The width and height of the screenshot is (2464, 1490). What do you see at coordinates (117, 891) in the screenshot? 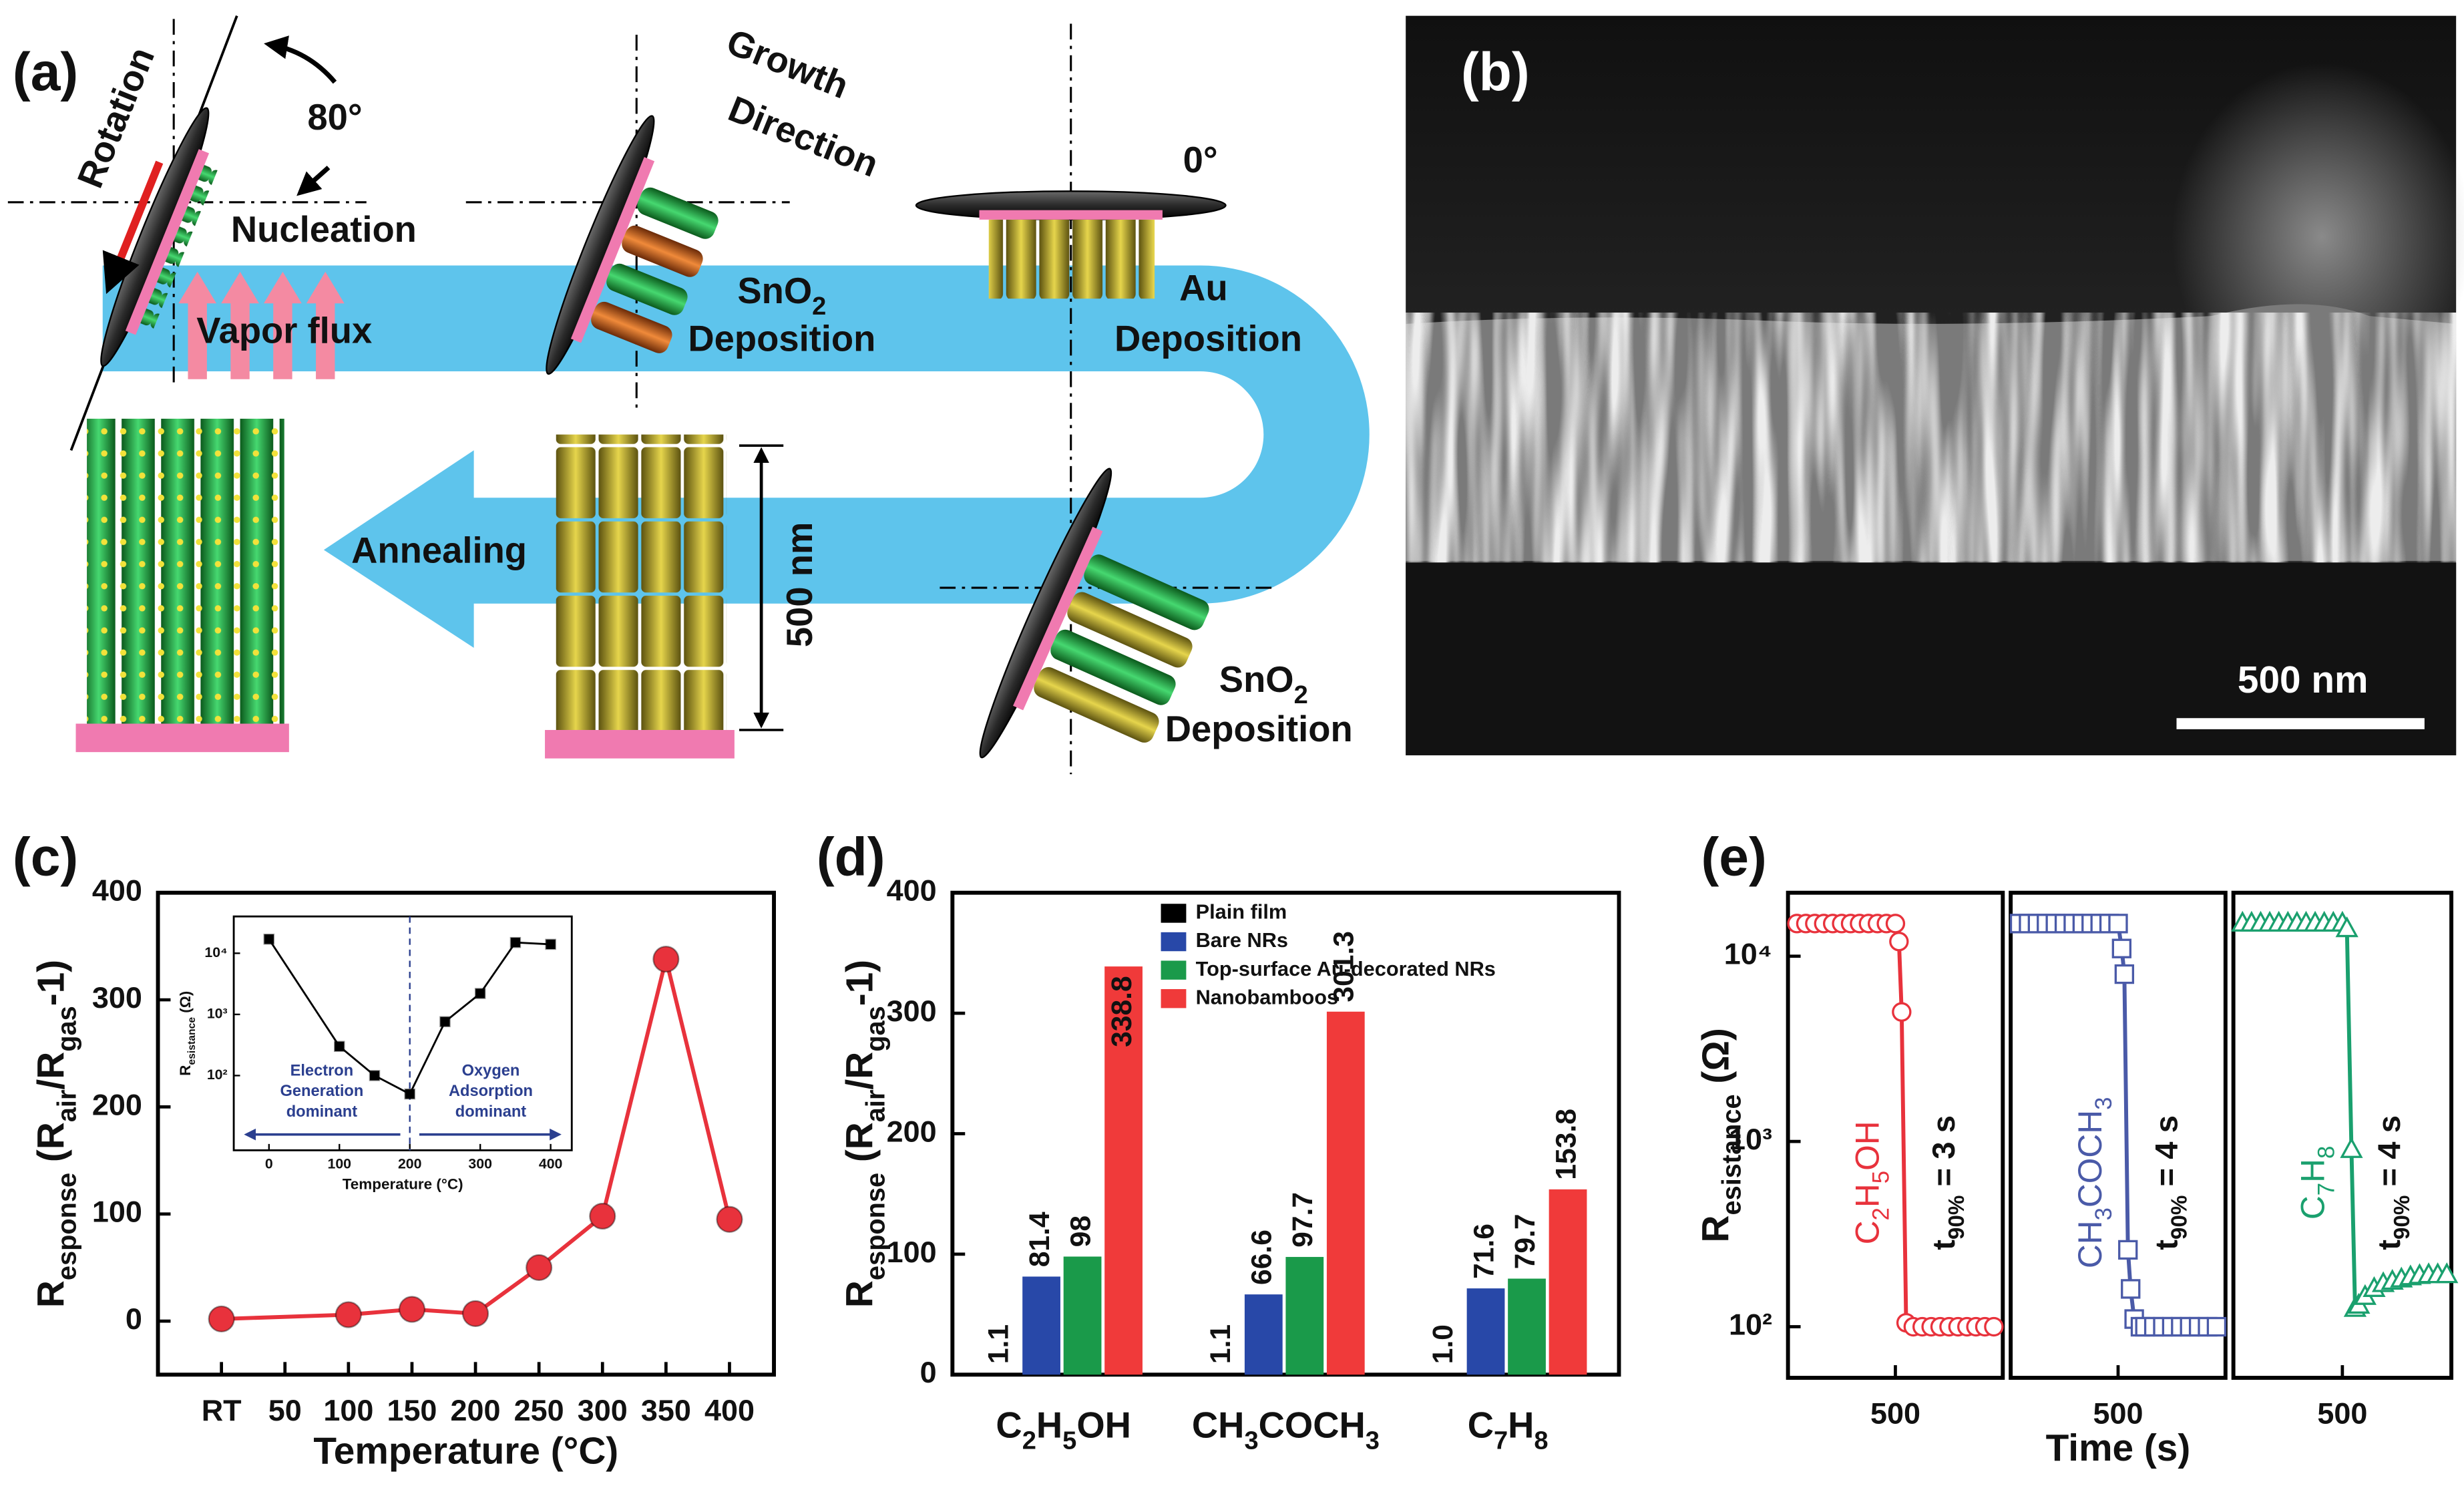
I see `y-tick-label: 400` at bounding box center [117, 891].